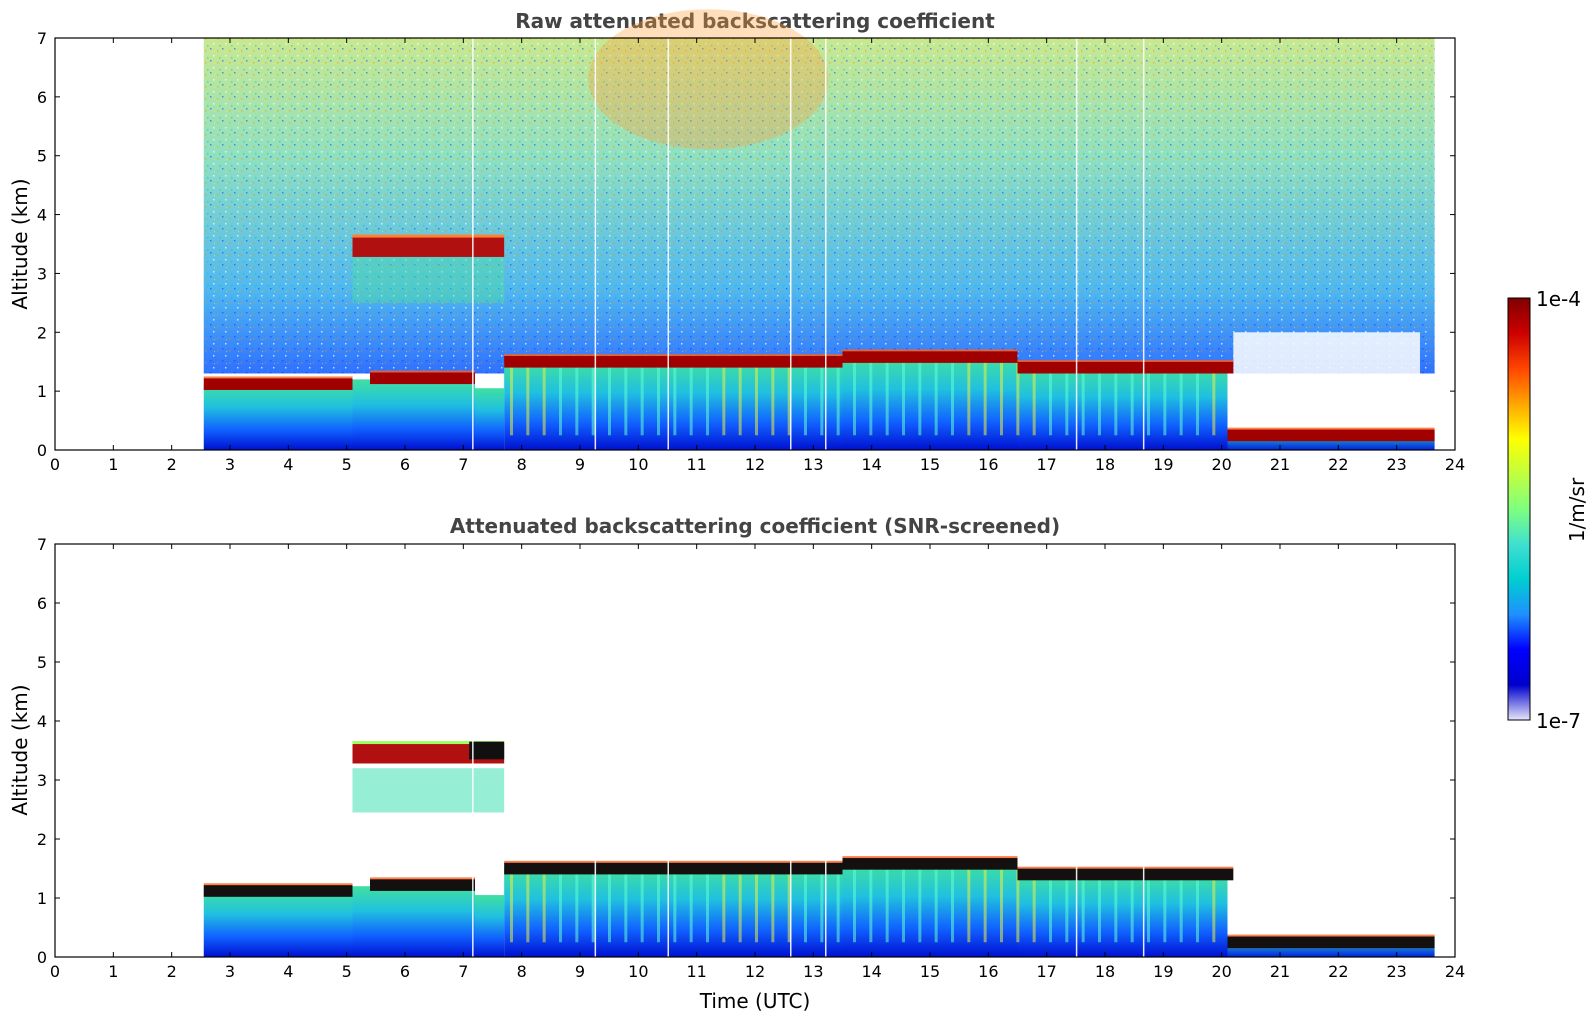  What do you see at coordinates (42, 721) in the screenshot?
I see `y-tick-label: 4` at bounding box center [42, 721].